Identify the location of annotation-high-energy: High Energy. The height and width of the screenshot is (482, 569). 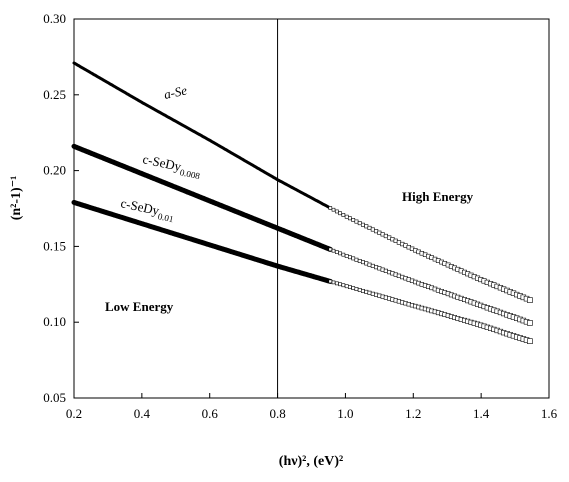
(438, 196).